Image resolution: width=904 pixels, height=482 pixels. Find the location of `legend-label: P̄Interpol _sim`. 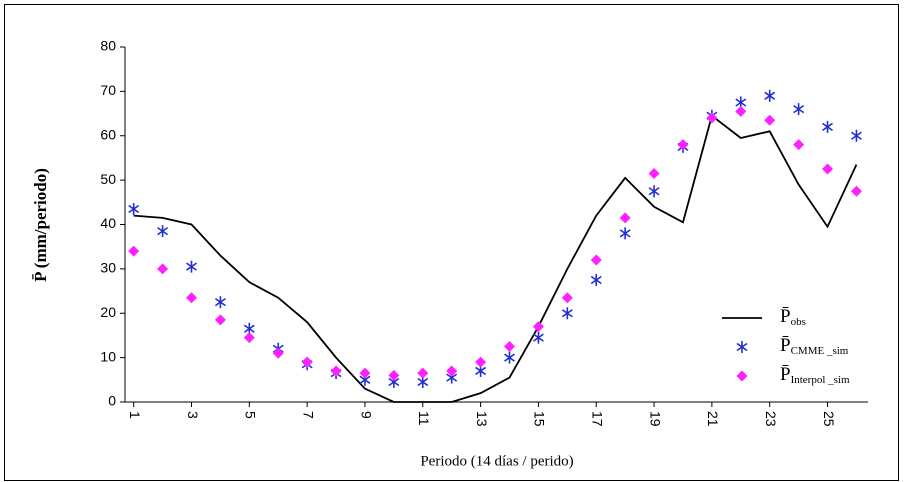

legend-label: P̄Interpol _sim is located at coordinates (815, 374).